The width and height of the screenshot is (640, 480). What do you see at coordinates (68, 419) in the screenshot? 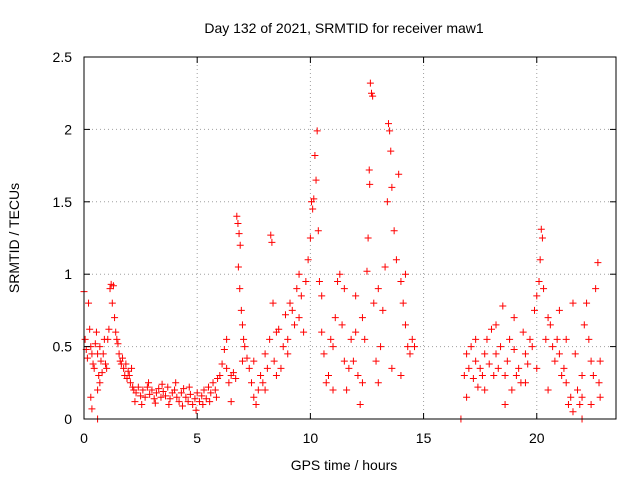
I see `y-tick-label: 0` at bounding box center [68, 419].